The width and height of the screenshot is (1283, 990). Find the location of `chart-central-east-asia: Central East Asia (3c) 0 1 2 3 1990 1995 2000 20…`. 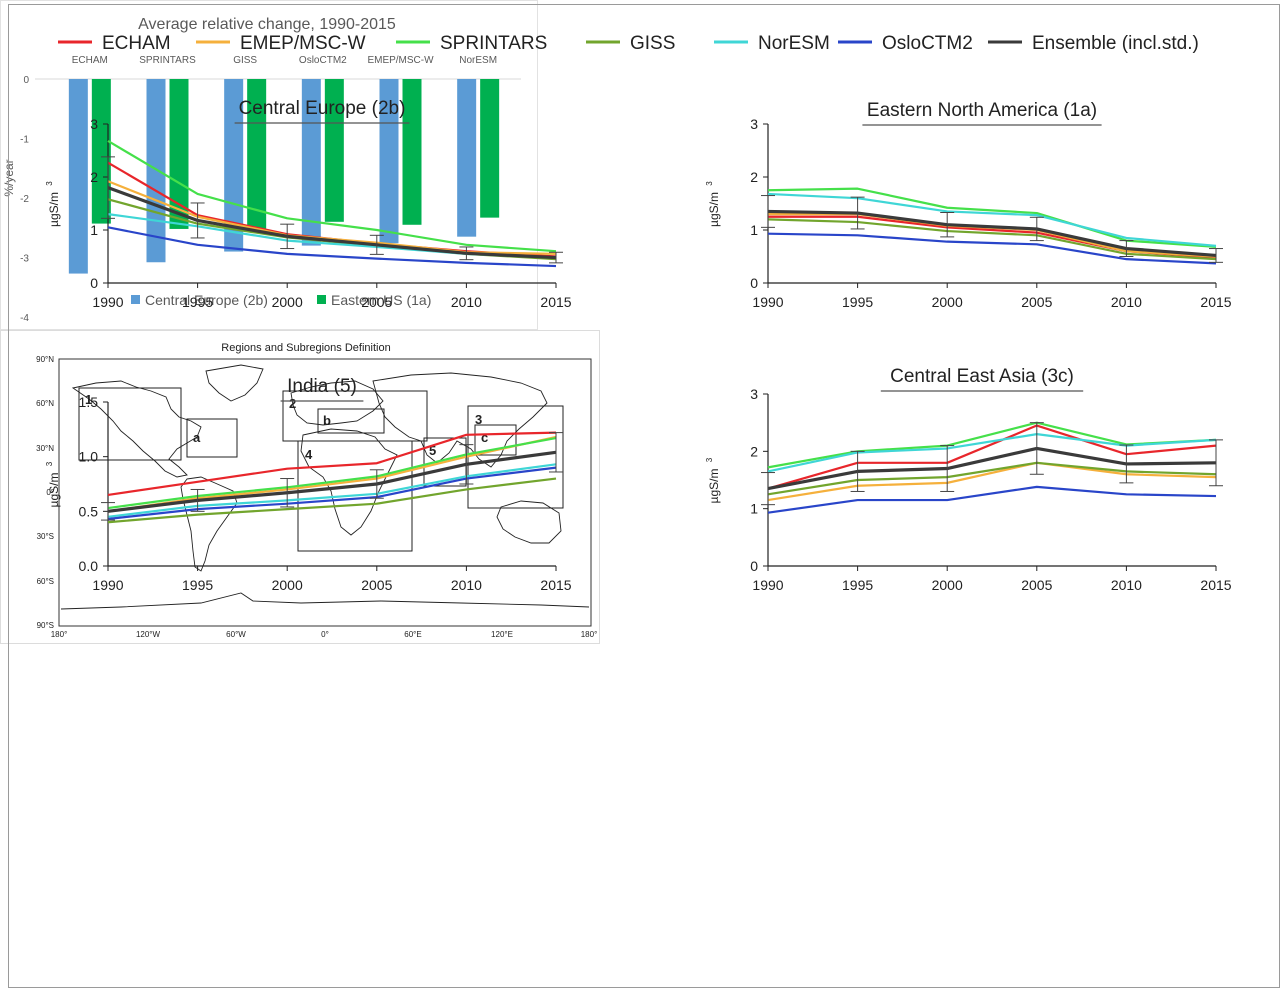

chart-central-east-asia: Central East Asia (3c) 0 1 2 3 1990 1995 2000 20… is located at coordinates (968, 479).